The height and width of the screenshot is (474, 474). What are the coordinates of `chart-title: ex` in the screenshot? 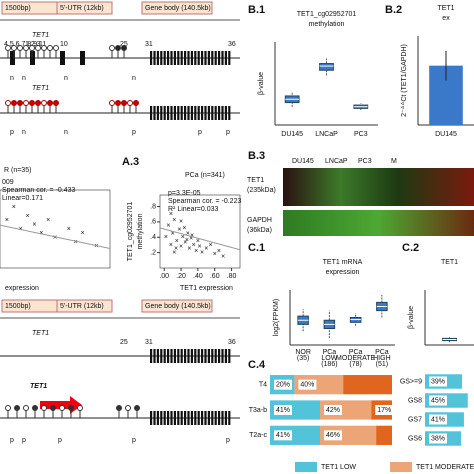 It's located at (446, 18).